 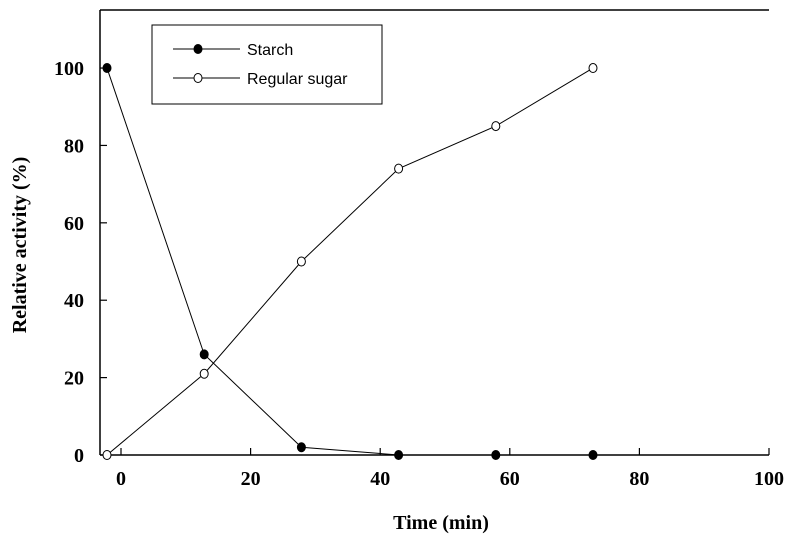 What do you see at coordinates (510, 479) in the screenshot?
I see `x-tick-label: 60` at bounding box center [510, 479].